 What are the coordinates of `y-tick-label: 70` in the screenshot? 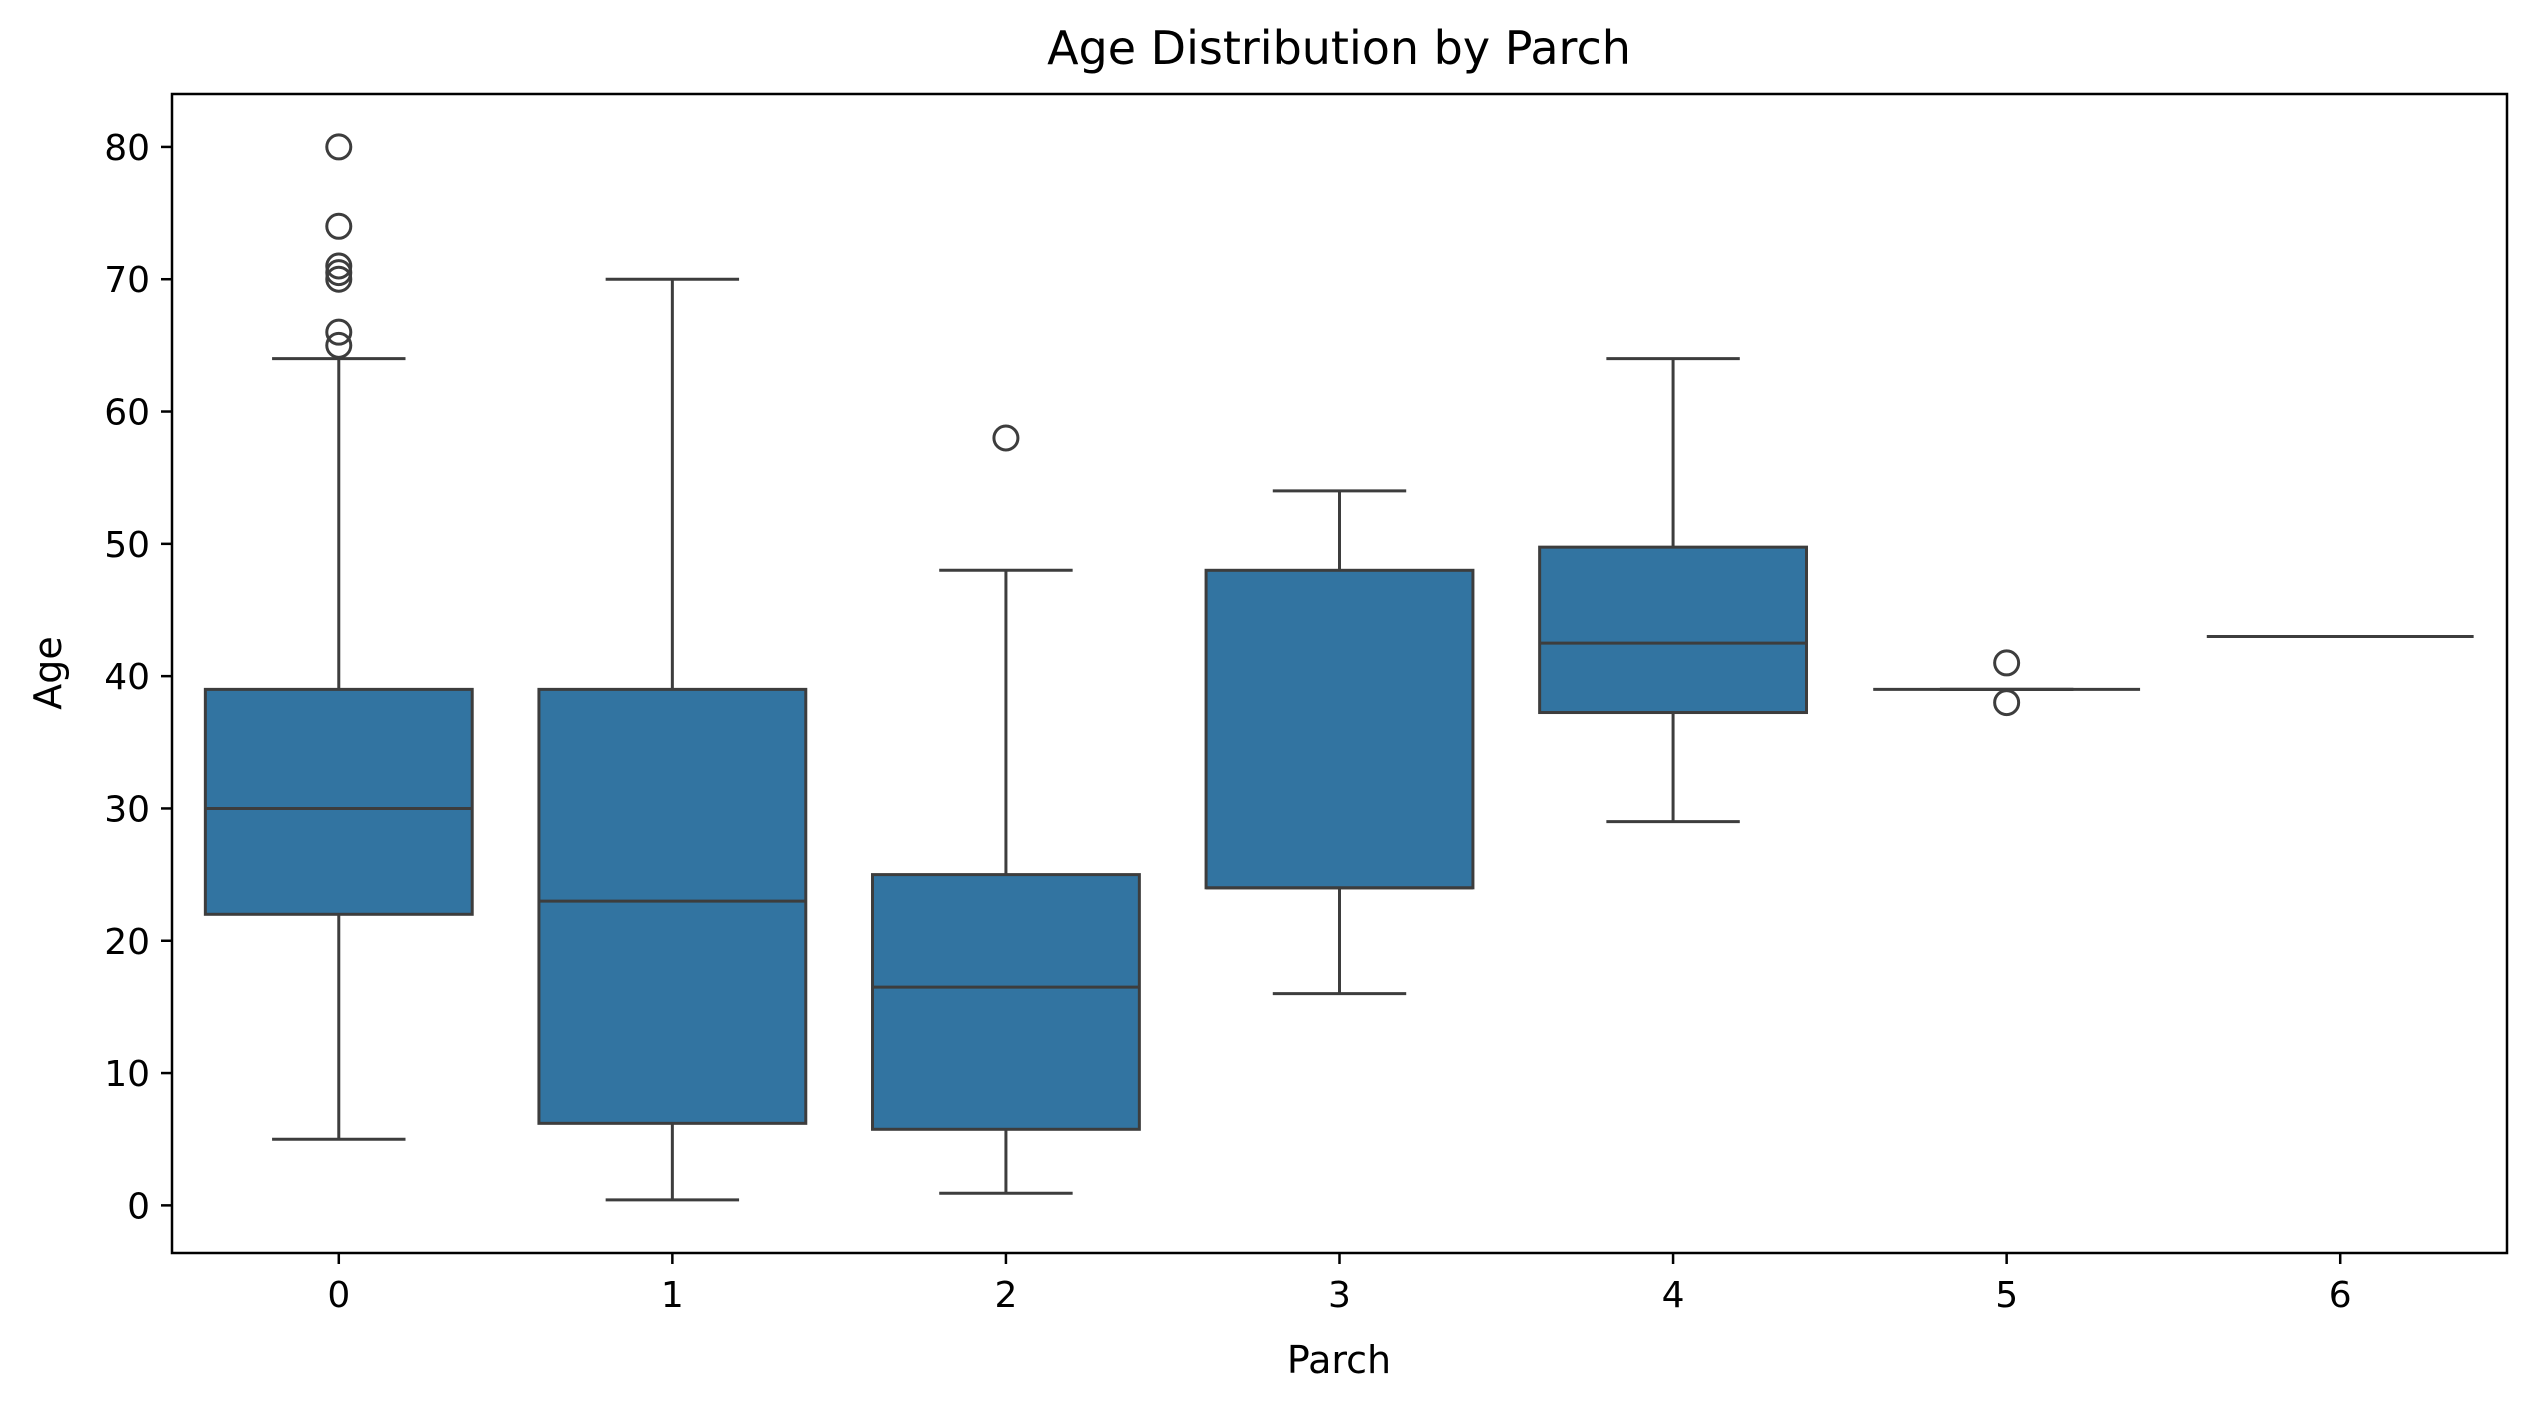 It's located at (127, 280).